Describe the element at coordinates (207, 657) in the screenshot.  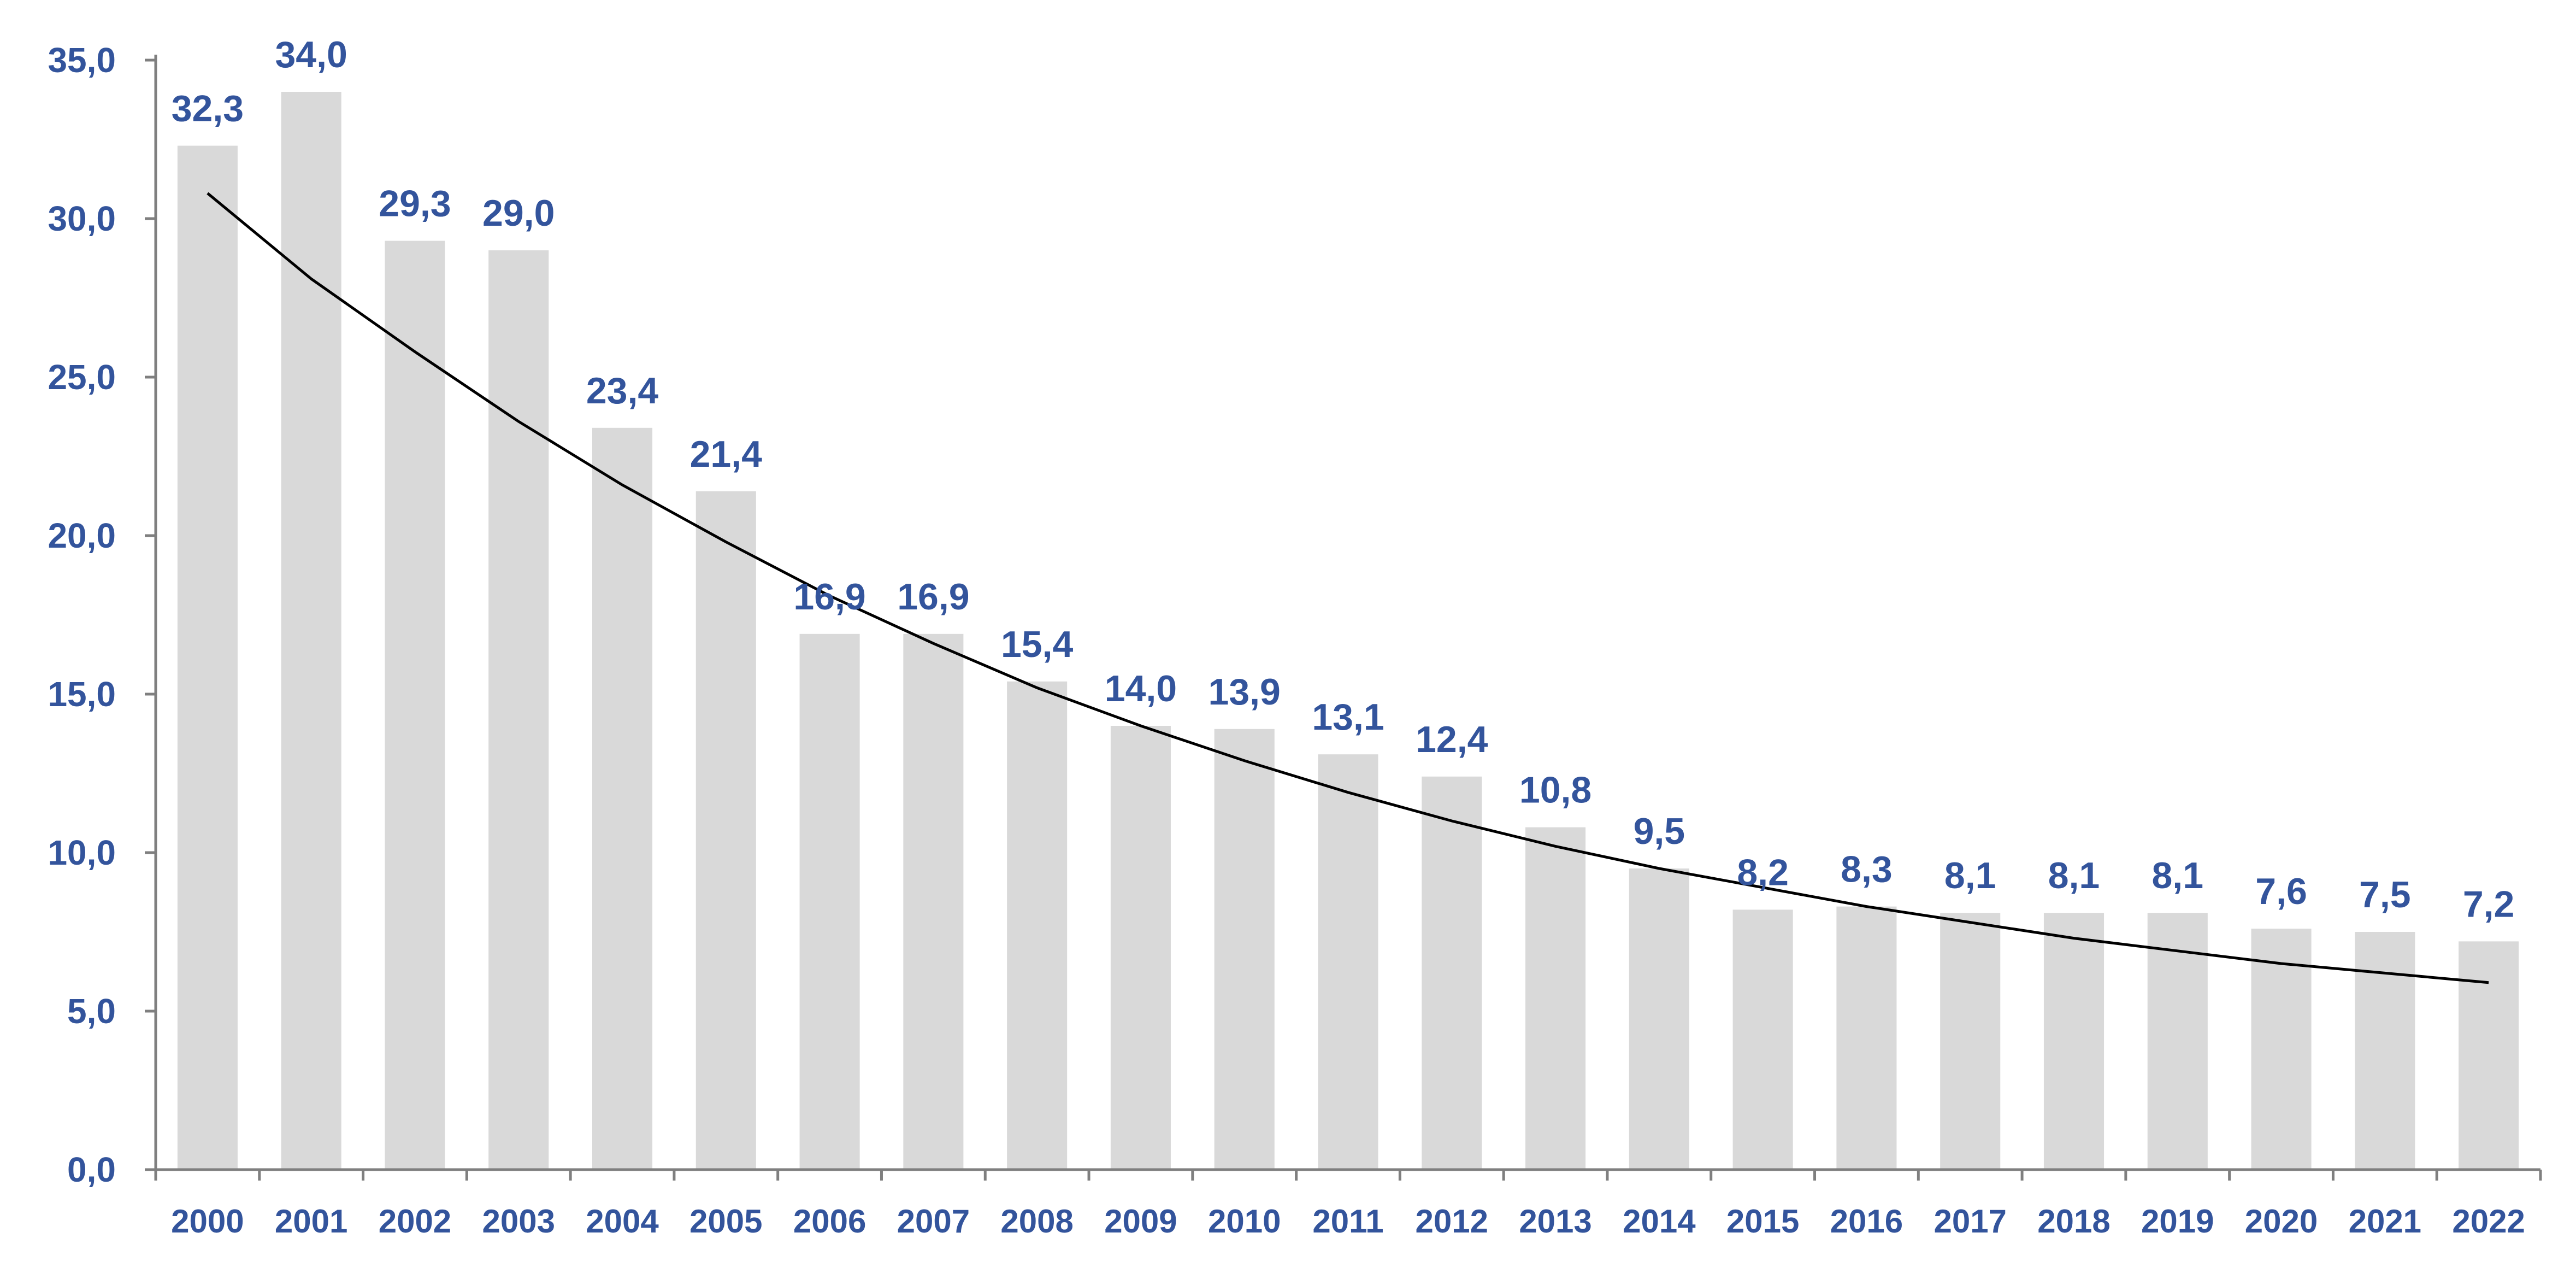
I see `bar-2000` at that location.